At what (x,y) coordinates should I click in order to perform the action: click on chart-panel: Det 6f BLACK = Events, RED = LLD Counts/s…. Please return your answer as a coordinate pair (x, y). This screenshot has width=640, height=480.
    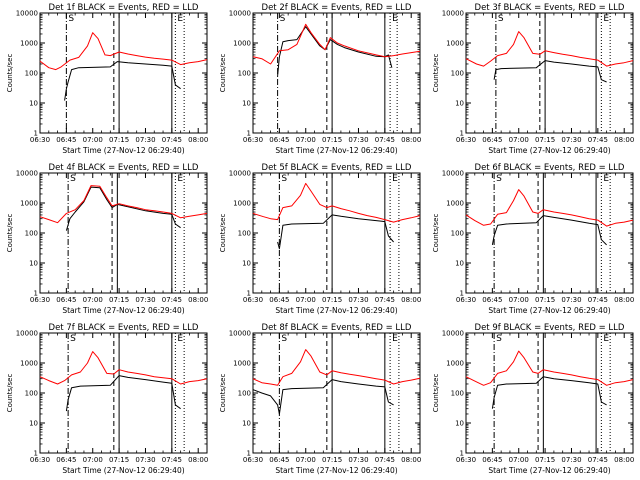
    Looking at the image, I should click on (533, 239).